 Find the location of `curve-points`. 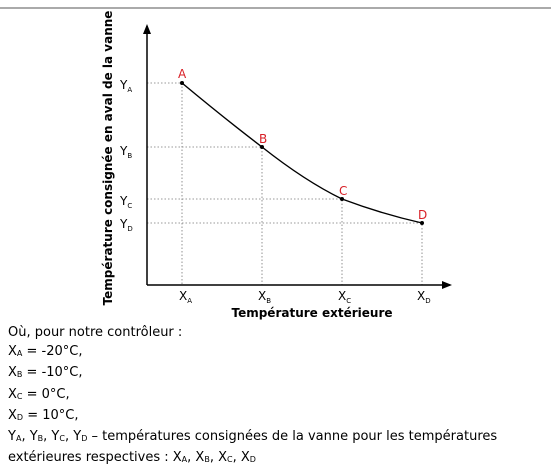

curve-points is located at coordinates (302, 153).